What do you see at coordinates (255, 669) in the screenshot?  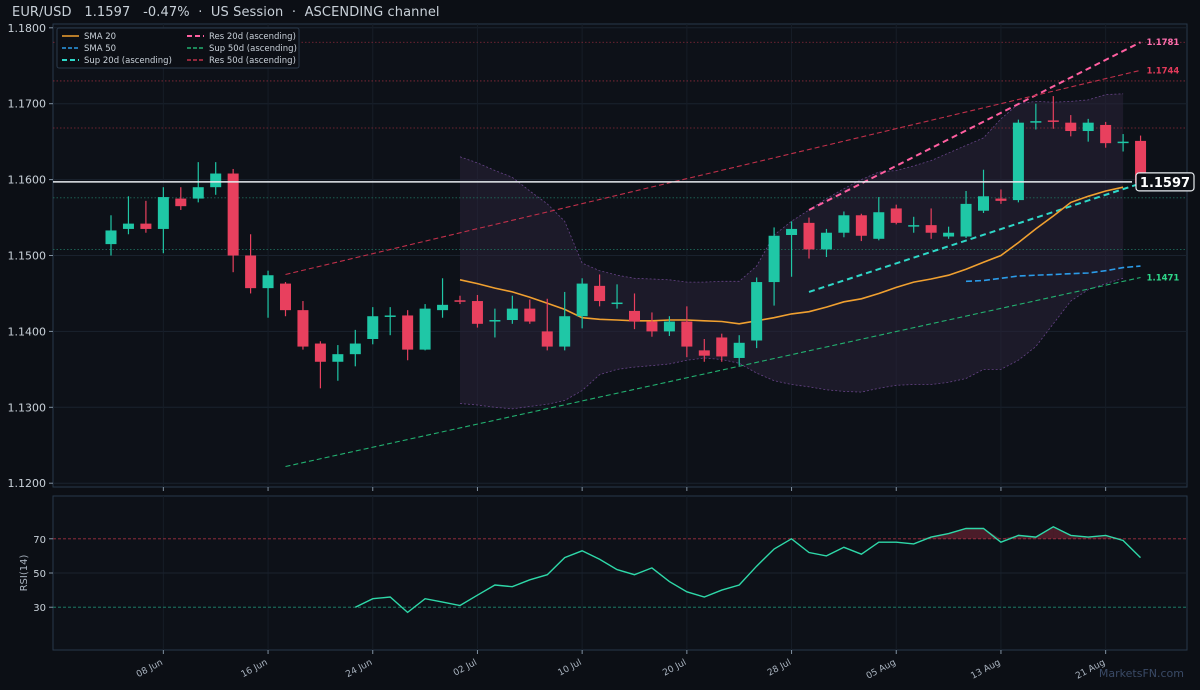 I see `x-tick-label: 16 Jun` at bounding box center [255, 669].